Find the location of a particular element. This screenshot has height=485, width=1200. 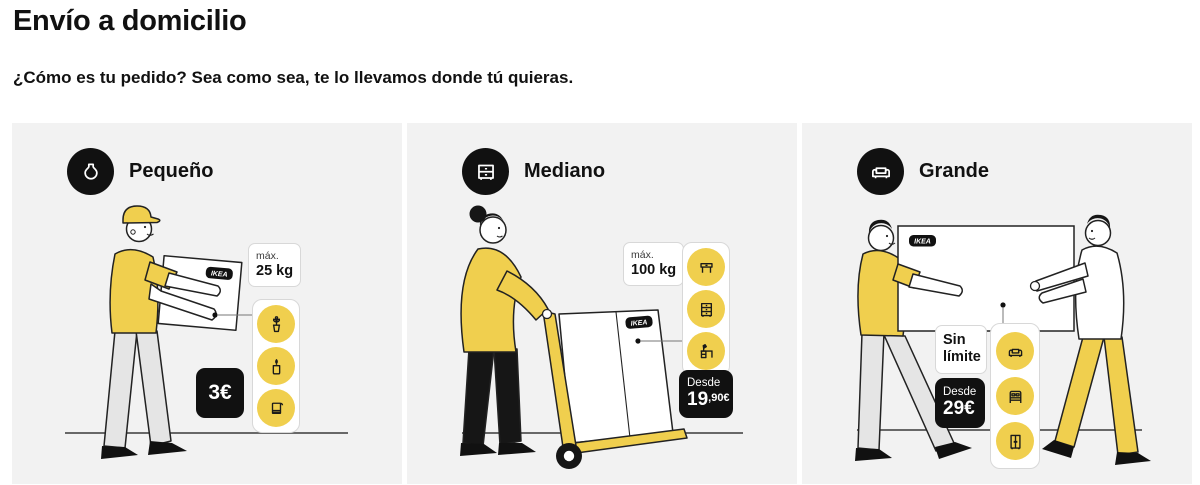

card-title: Pequeño is located at coordinates (171, 171).